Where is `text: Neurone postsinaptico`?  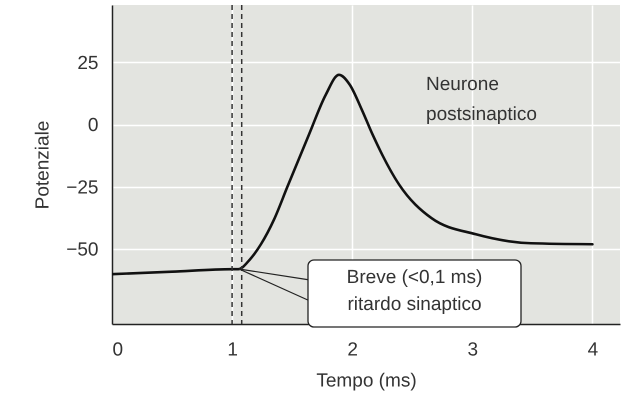 text: Neurone postsinaptico is located at coordinates (481, 99).